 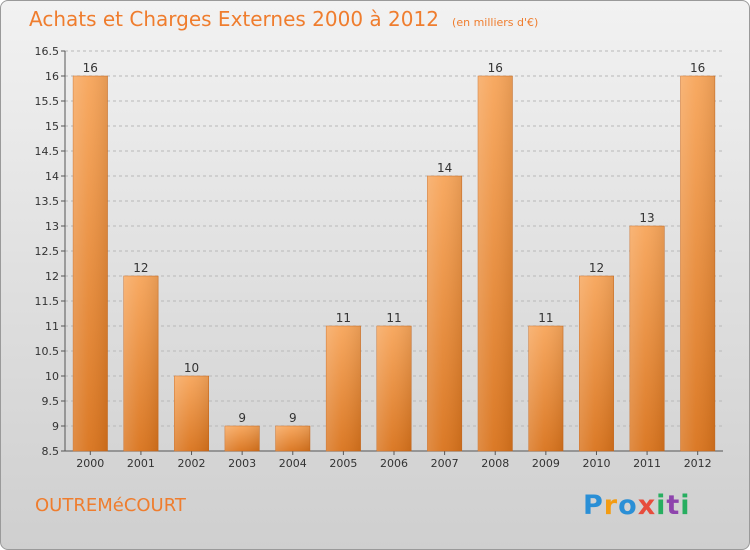 What do you see at coordinates (52, 126) in the screenshot?
I see `y-tick-label: 15` at bounding box center [52, 126].